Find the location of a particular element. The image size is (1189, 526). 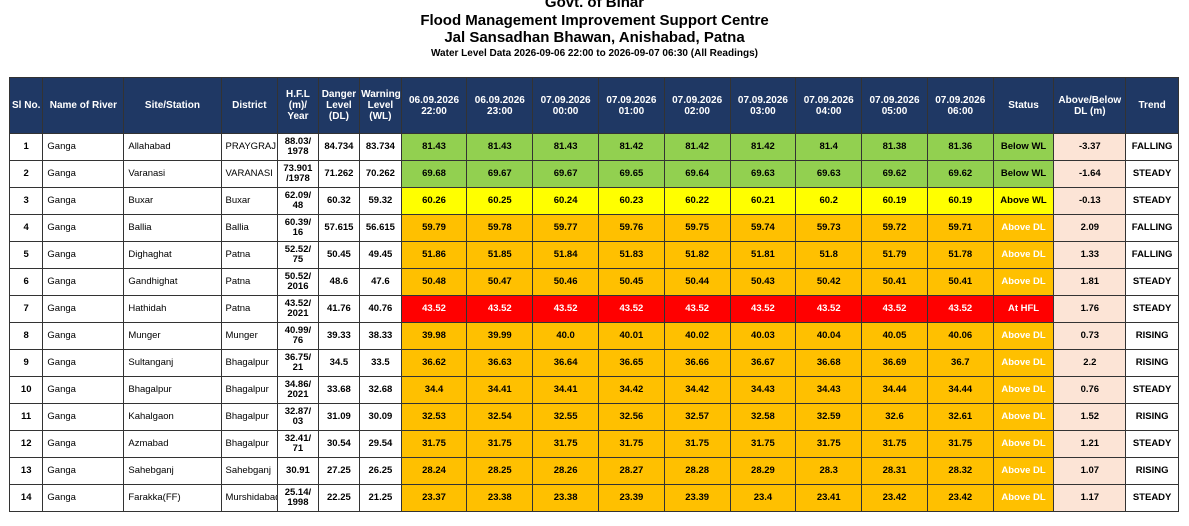

cell-sl: 3 is located at coordinates (26, 201).